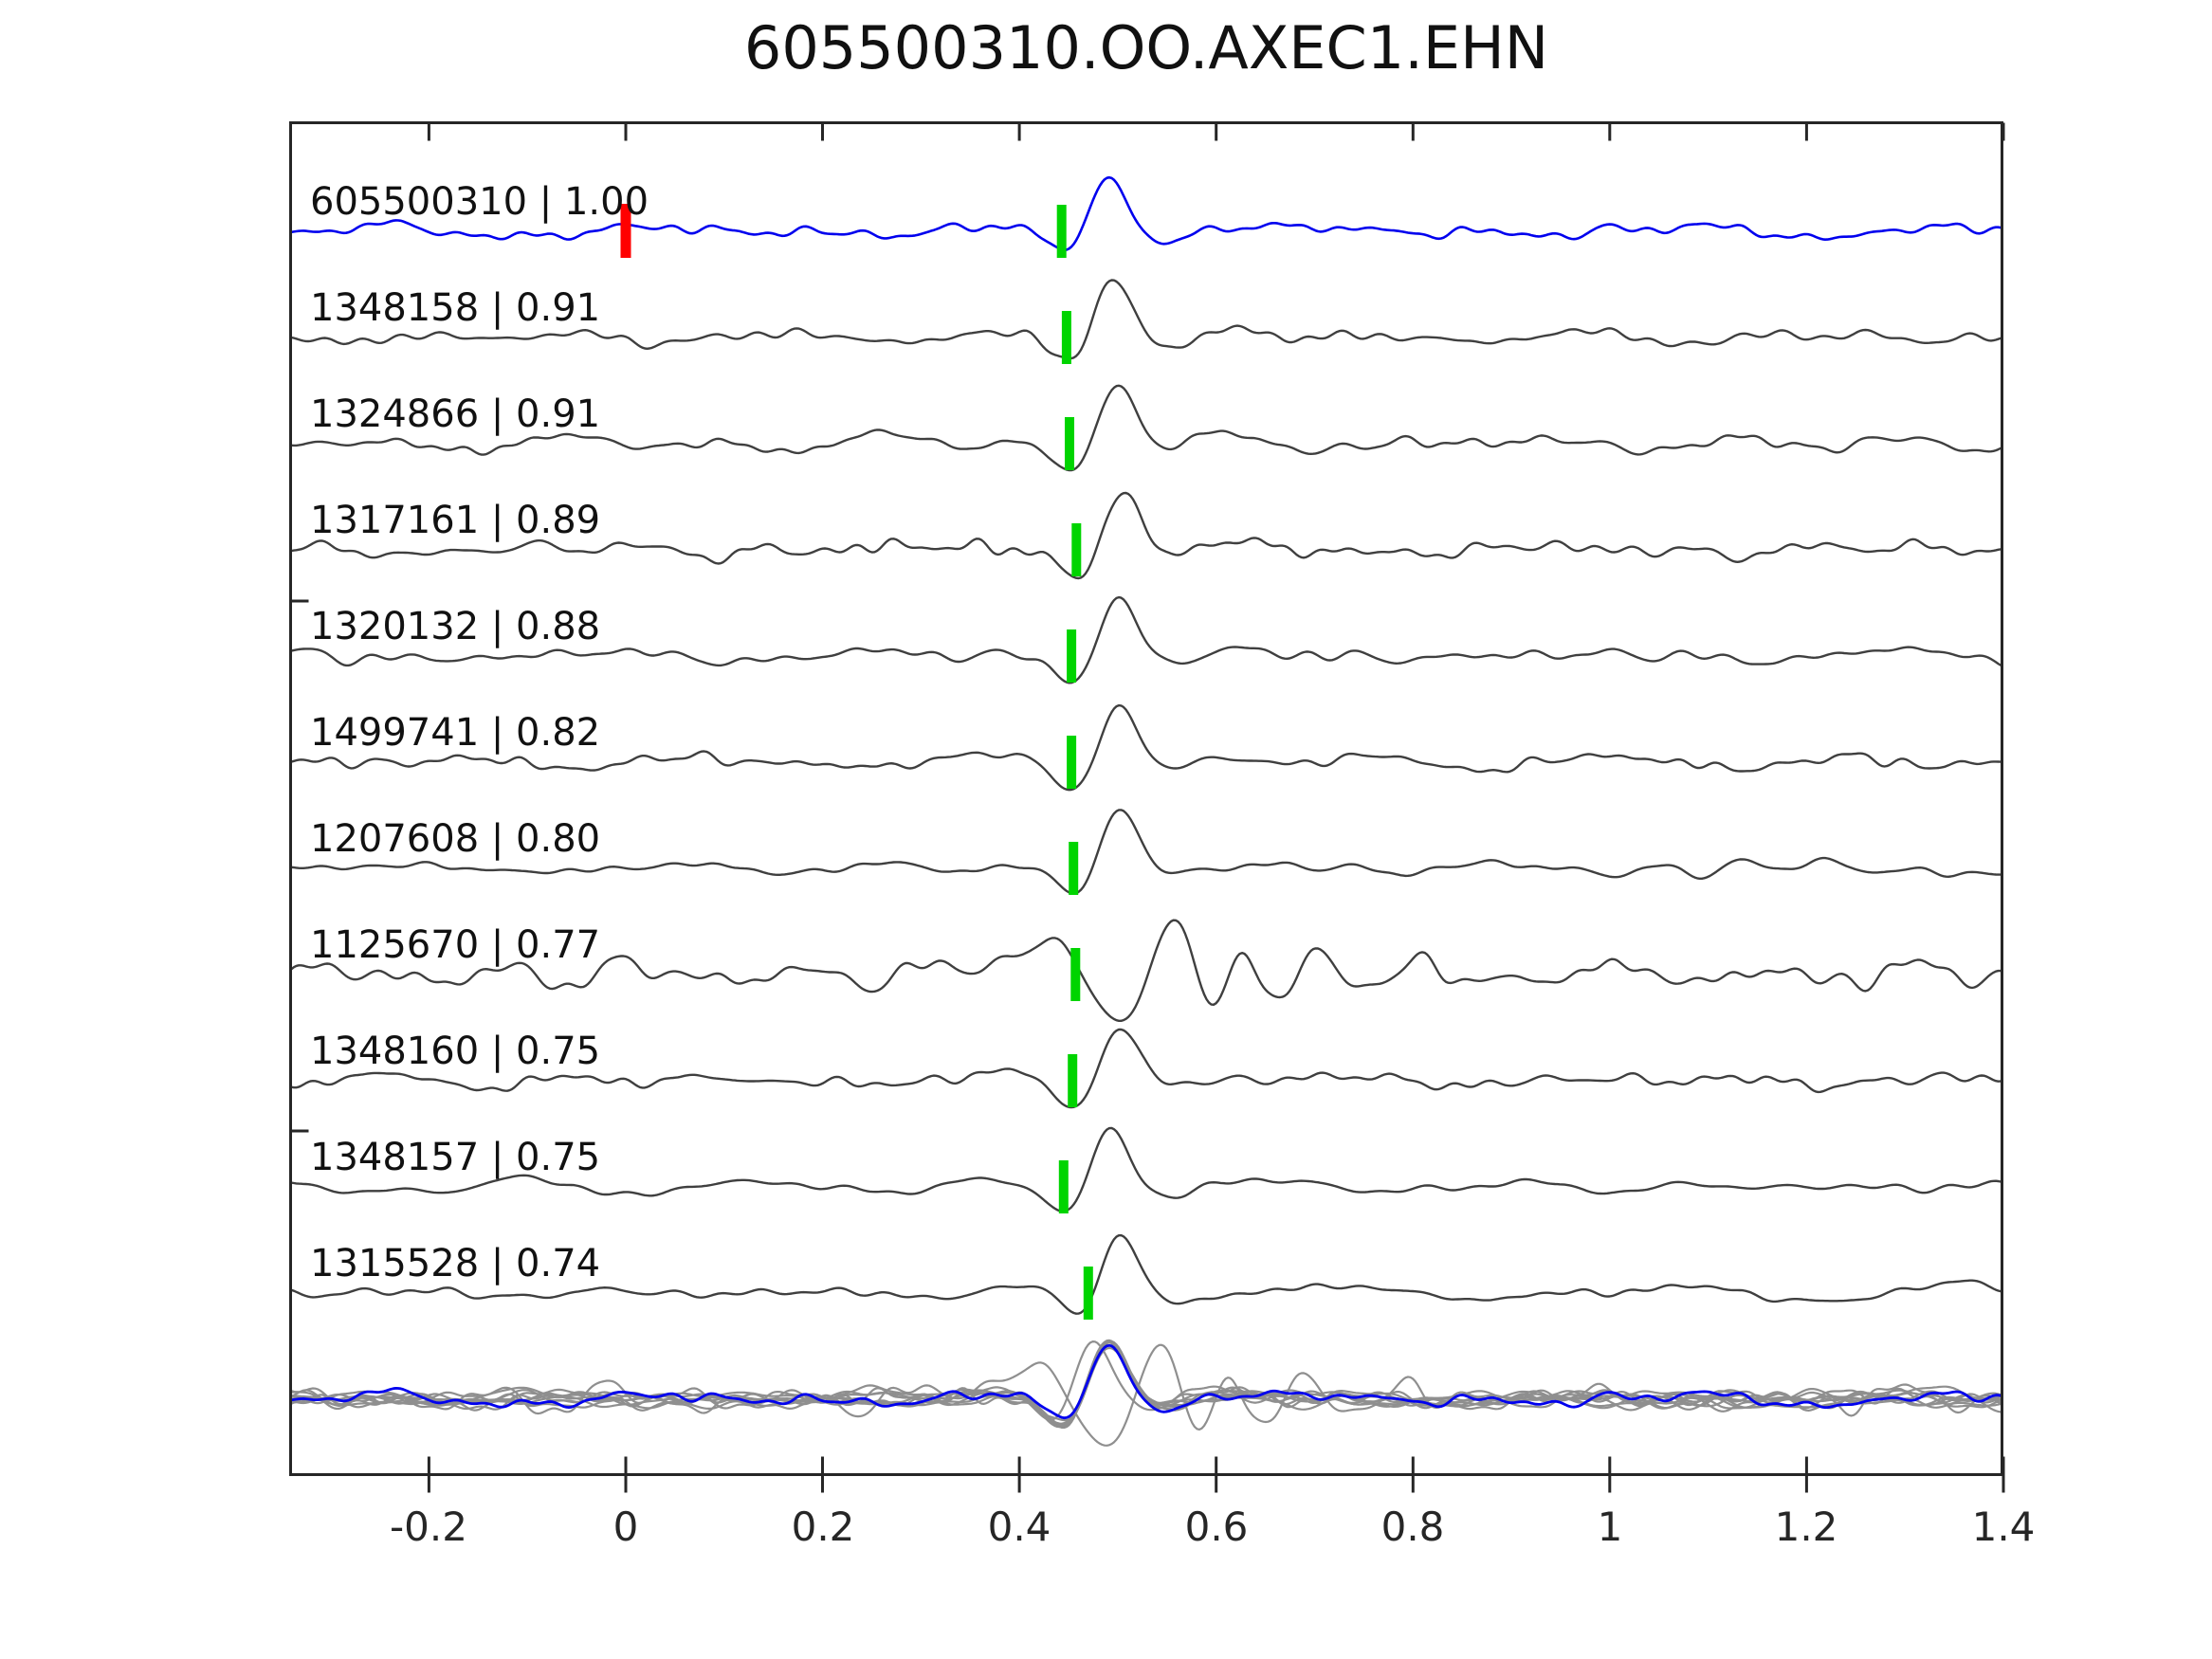 The height and width of the screenshot is (1659, 2212). Describe the element at coordinates (455, 626) in the screenshot. I see `trace-label: 1320132 | 0.88` at that location.